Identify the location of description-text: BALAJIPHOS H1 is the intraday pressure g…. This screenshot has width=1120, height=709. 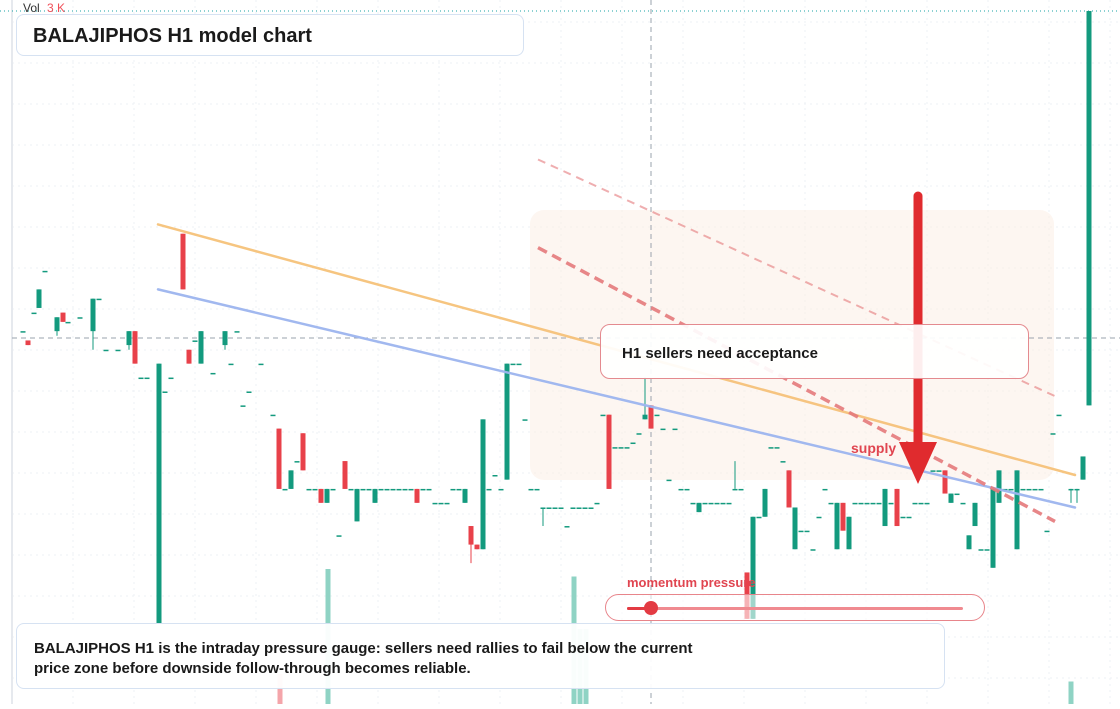
(363, 658).